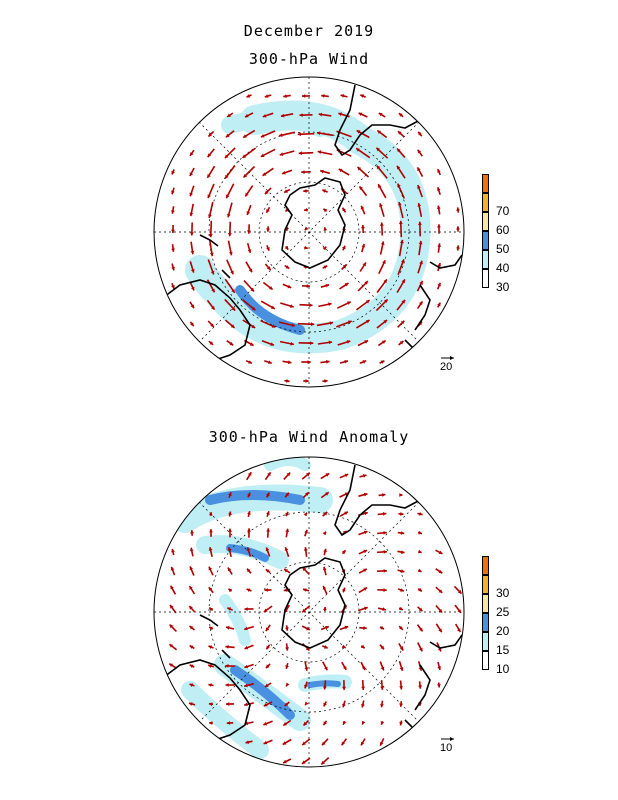 The width and height of the screenshot is (618, 800). I want to click on anomaly-map-title: 300-hPa Wind Anomaly, so click(309, 437).